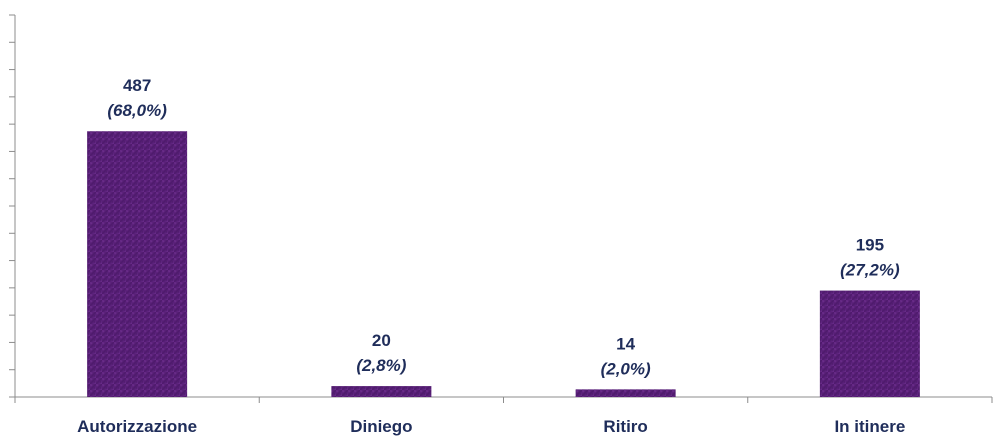 The image size is (995, 444). Describe the element at coordinates (870, 245) in the screenshot. I see `bar-value-label: 195` at that location.